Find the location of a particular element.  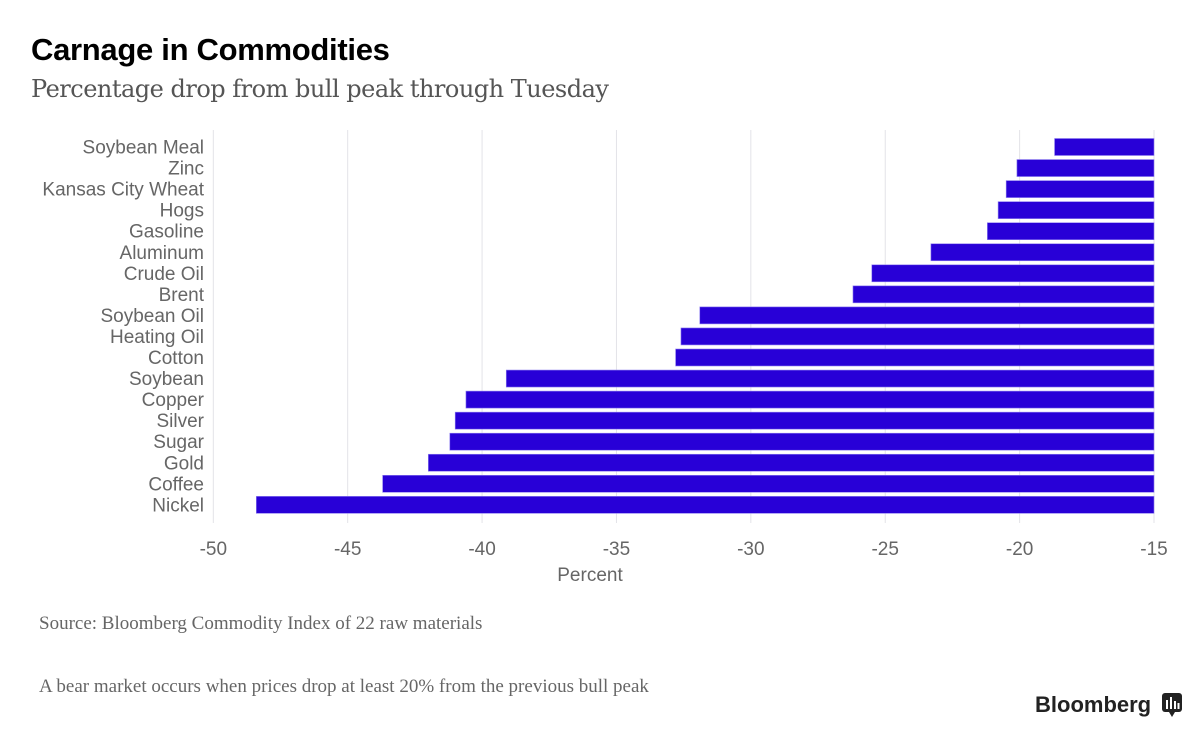

category-label: Soybean Meal is located at coordinates (143, 148).